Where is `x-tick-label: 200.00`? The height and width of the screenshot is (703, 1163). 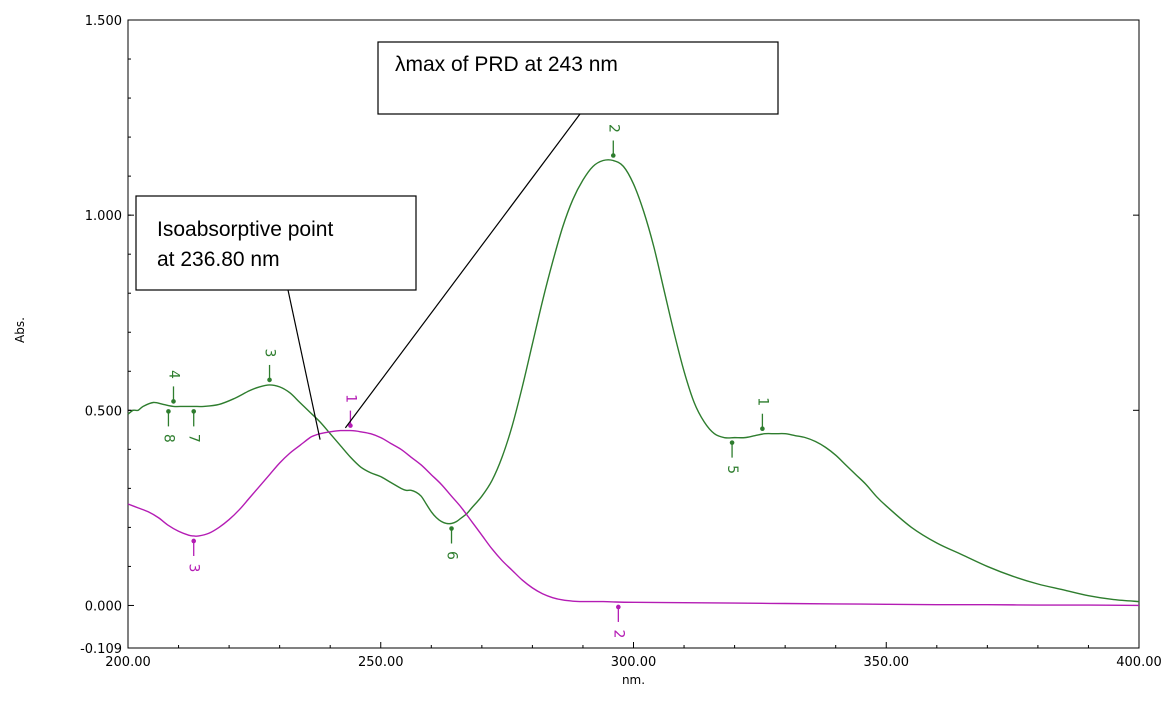 x-tick-label: 200.00 is located at coordinates (128, 662).